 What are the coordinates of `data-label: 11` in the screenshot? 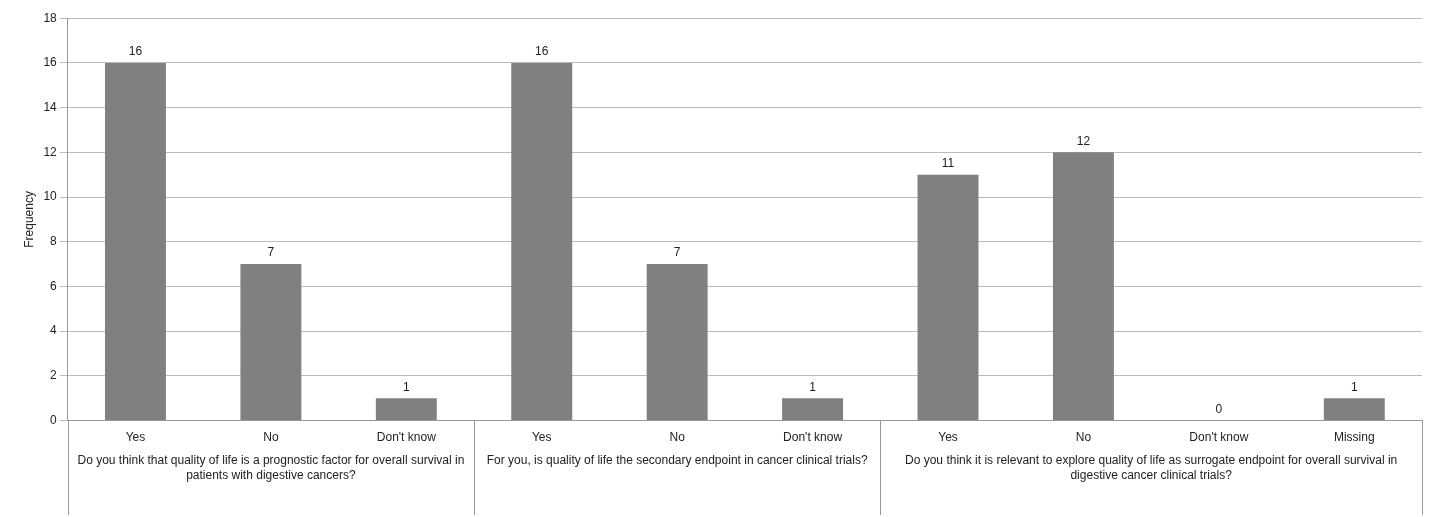 It's located at (948, 163).